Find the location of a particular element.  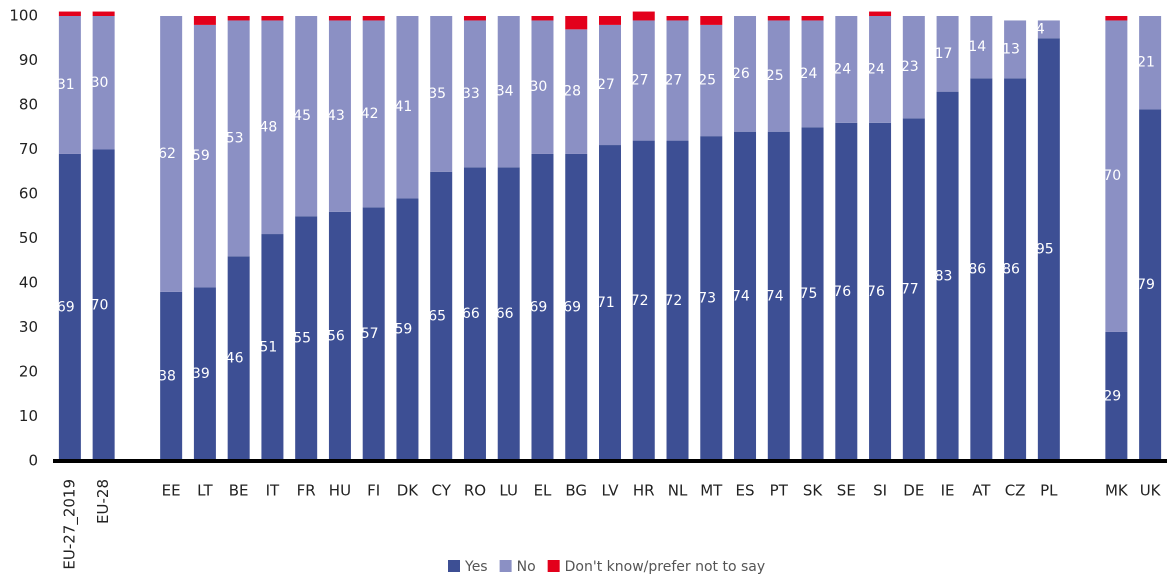

data-label: 86 is located at coordinates (1011, 270).